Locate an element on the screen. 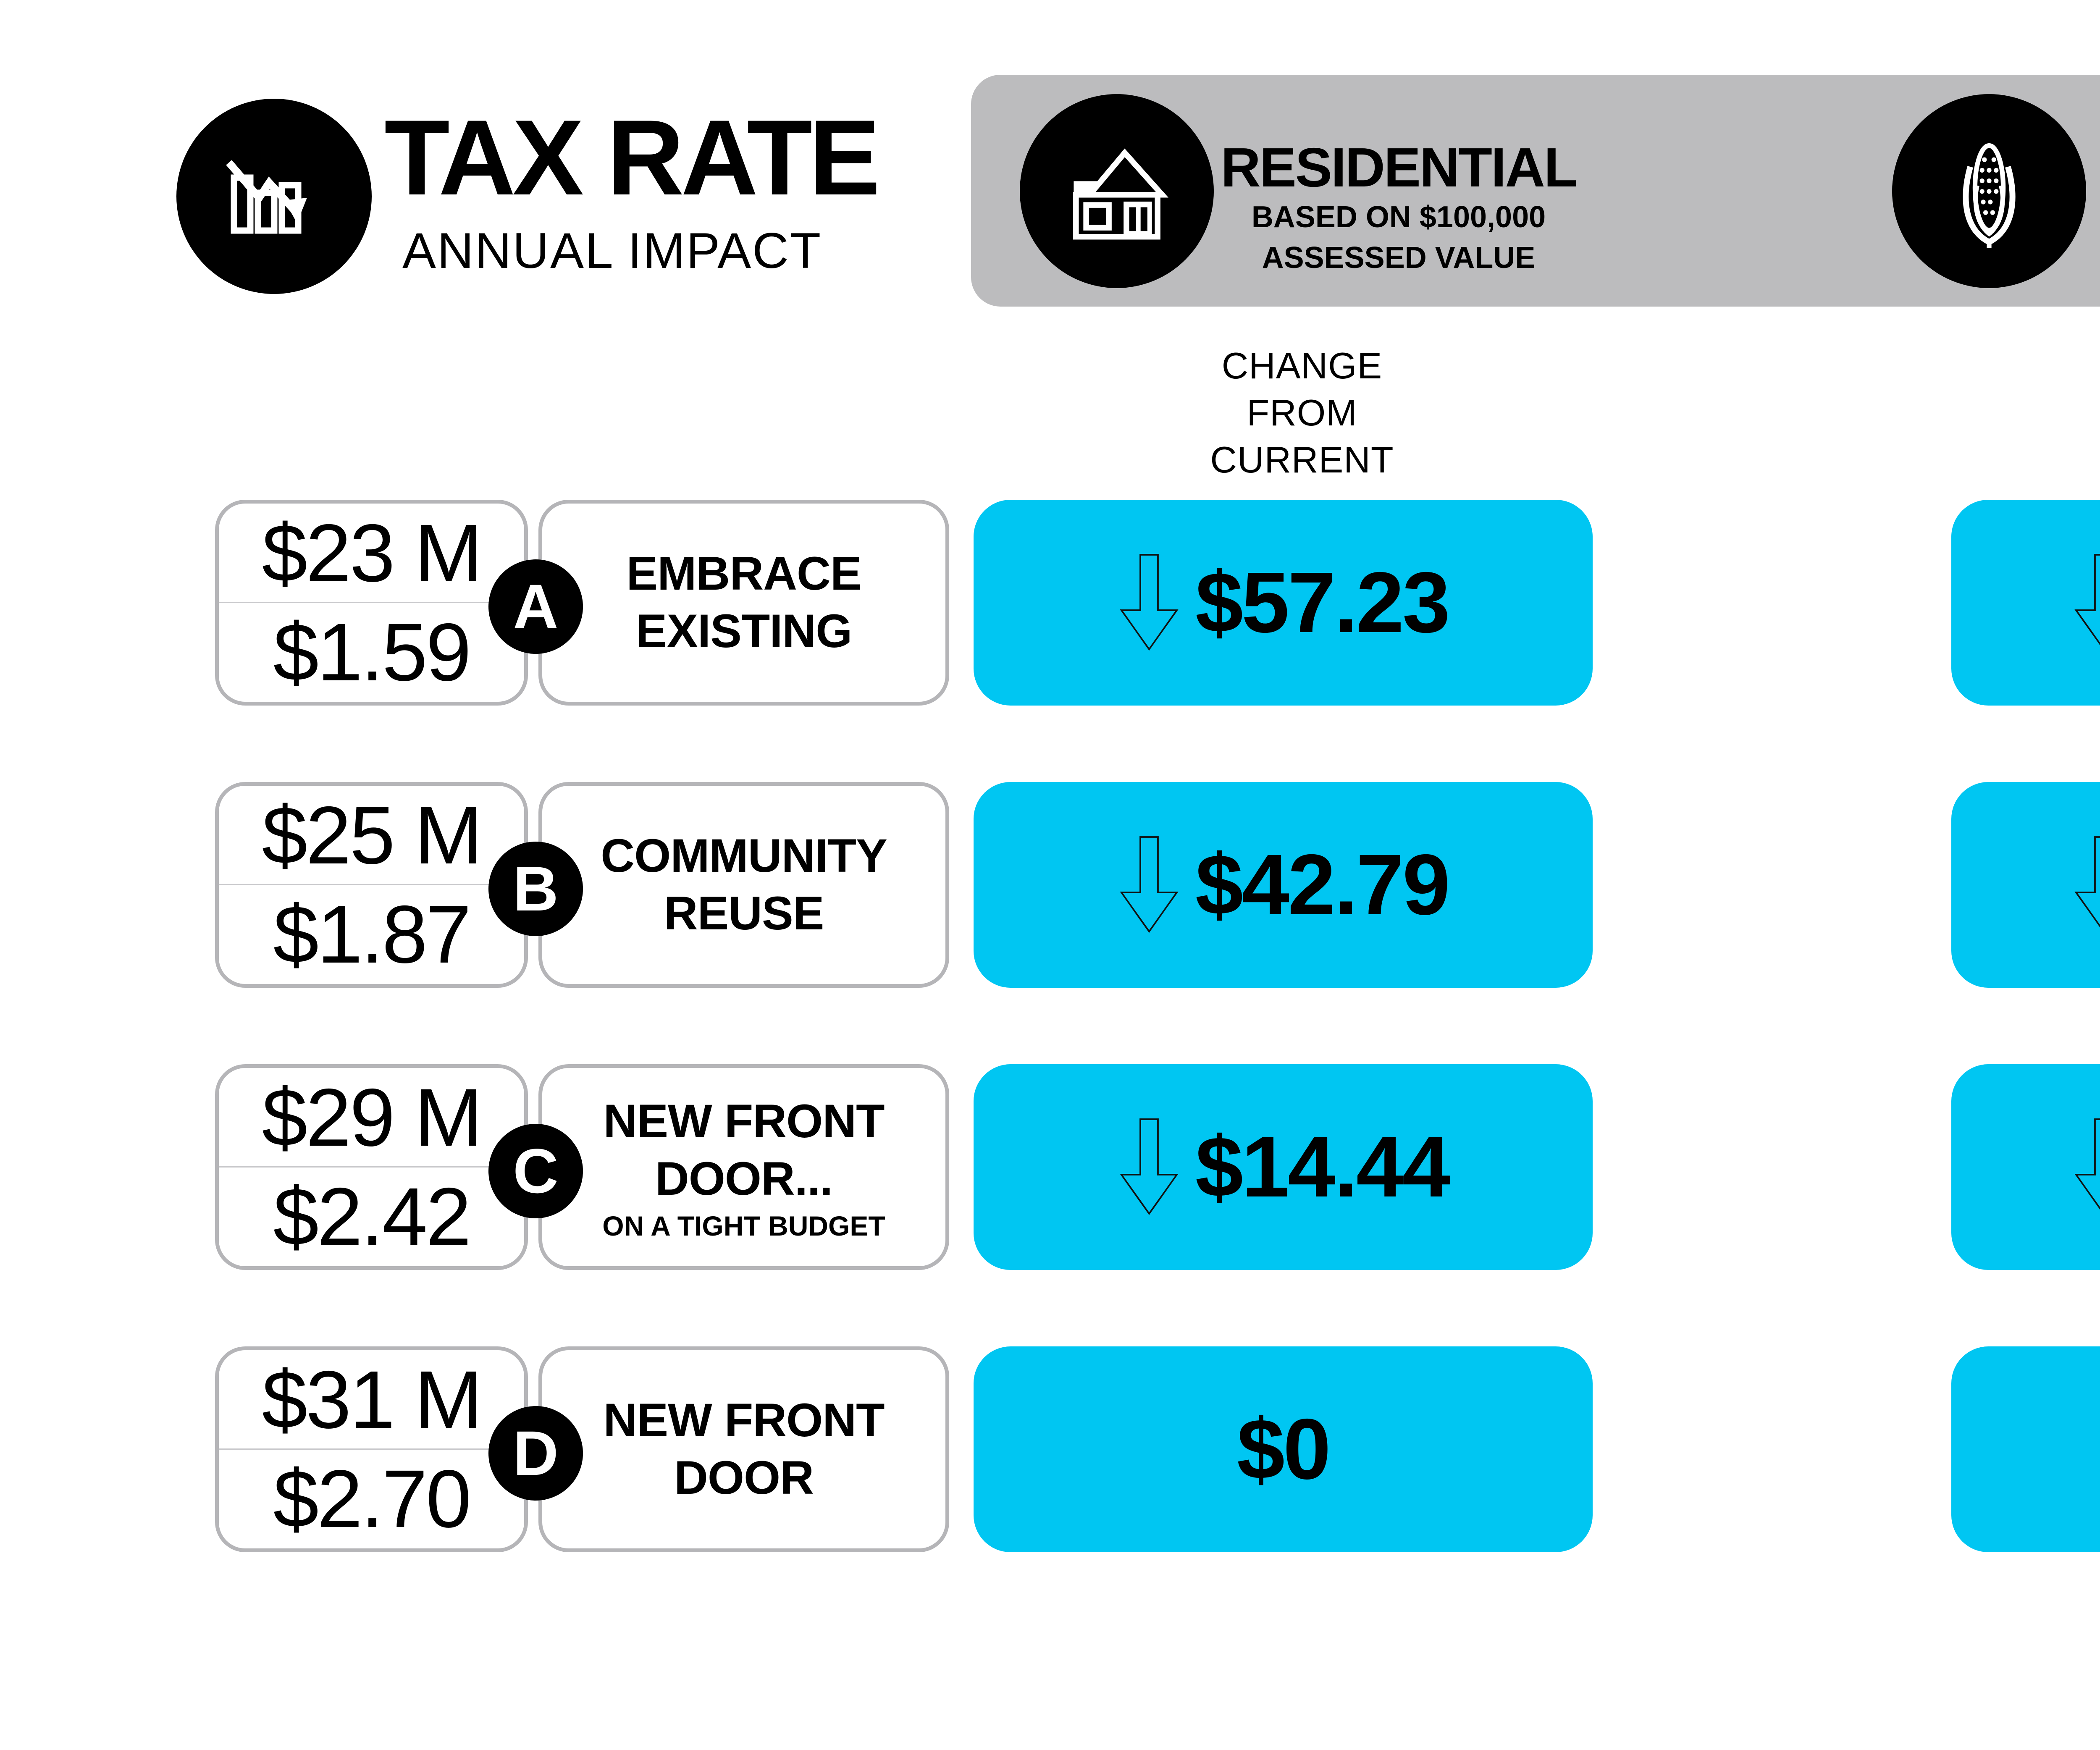 This screenshot has height=1750, width=2100. budget-value: $25 M is located at coordinates (372, 835).